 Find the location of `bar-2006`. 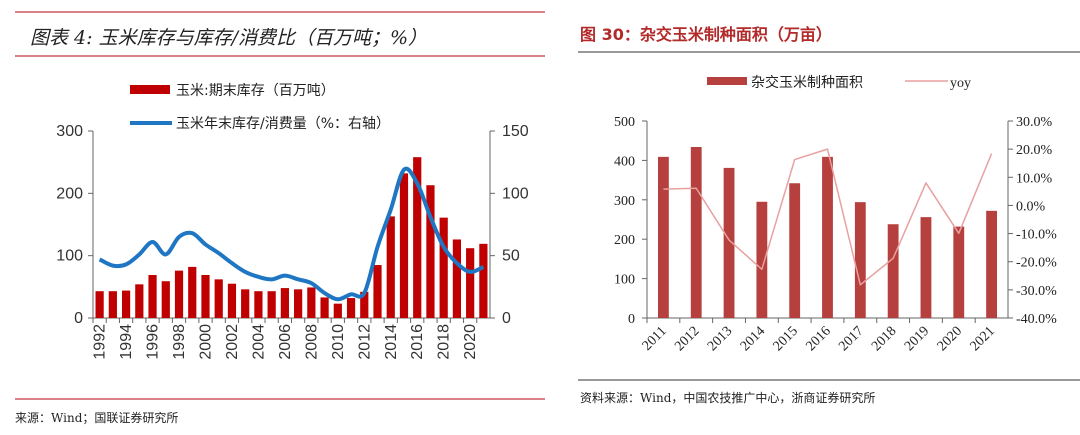

bar-2006 is located at coordinates (284, 303).